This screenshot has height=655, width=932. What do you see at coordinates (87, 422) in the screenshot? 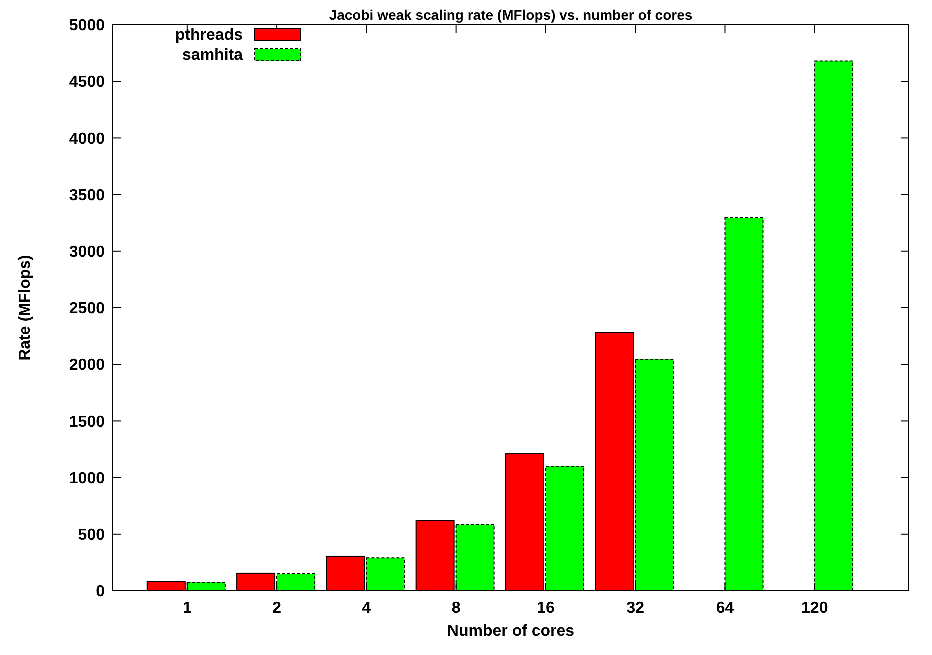
I see `y-tick-label: 1500` at bounding box center [87, 422].